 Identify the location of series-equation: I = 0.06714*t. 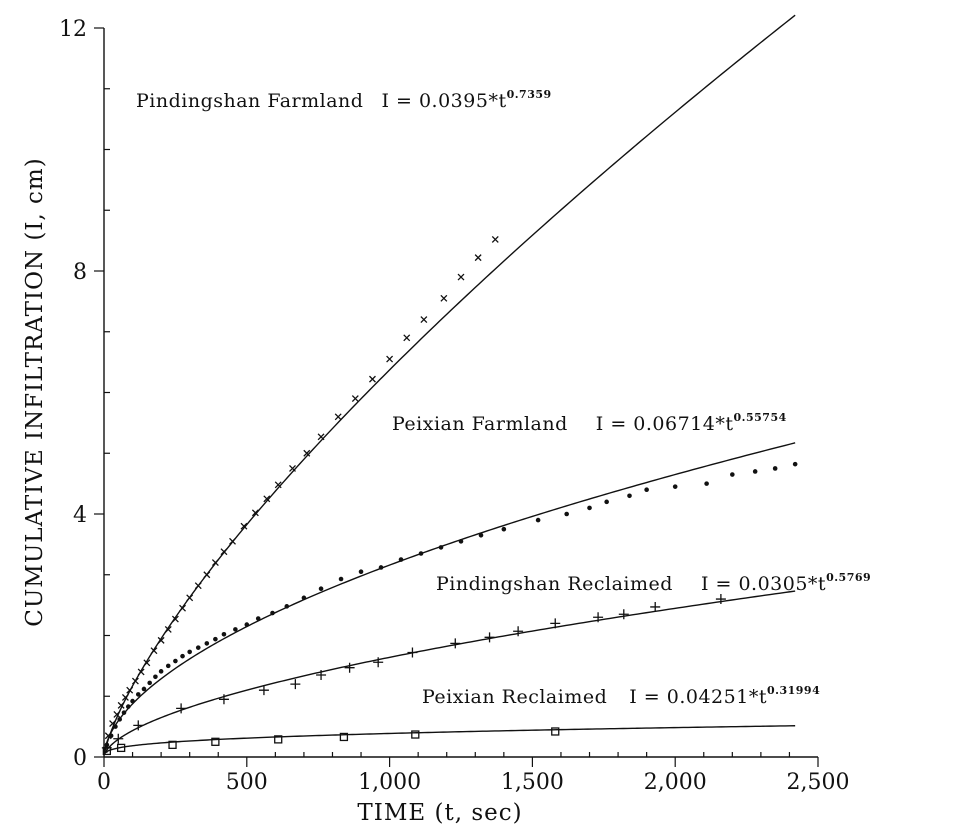
(665, 424).